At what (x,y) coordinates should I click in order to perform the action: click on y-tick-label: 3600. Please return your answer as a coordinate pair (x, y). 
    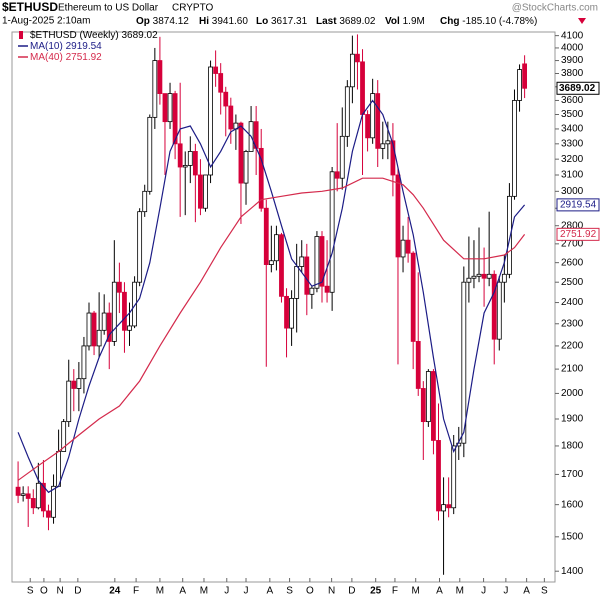
    Looking at the image, I should click on (572, 100).